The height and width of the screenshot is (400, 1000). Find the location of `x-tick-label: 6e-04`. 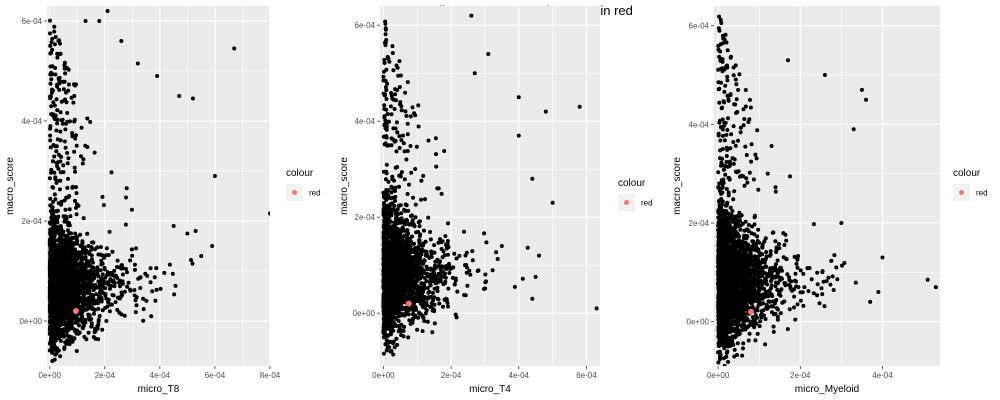

x-tick-label: 6e-04 is located at coordinates (215, 375).